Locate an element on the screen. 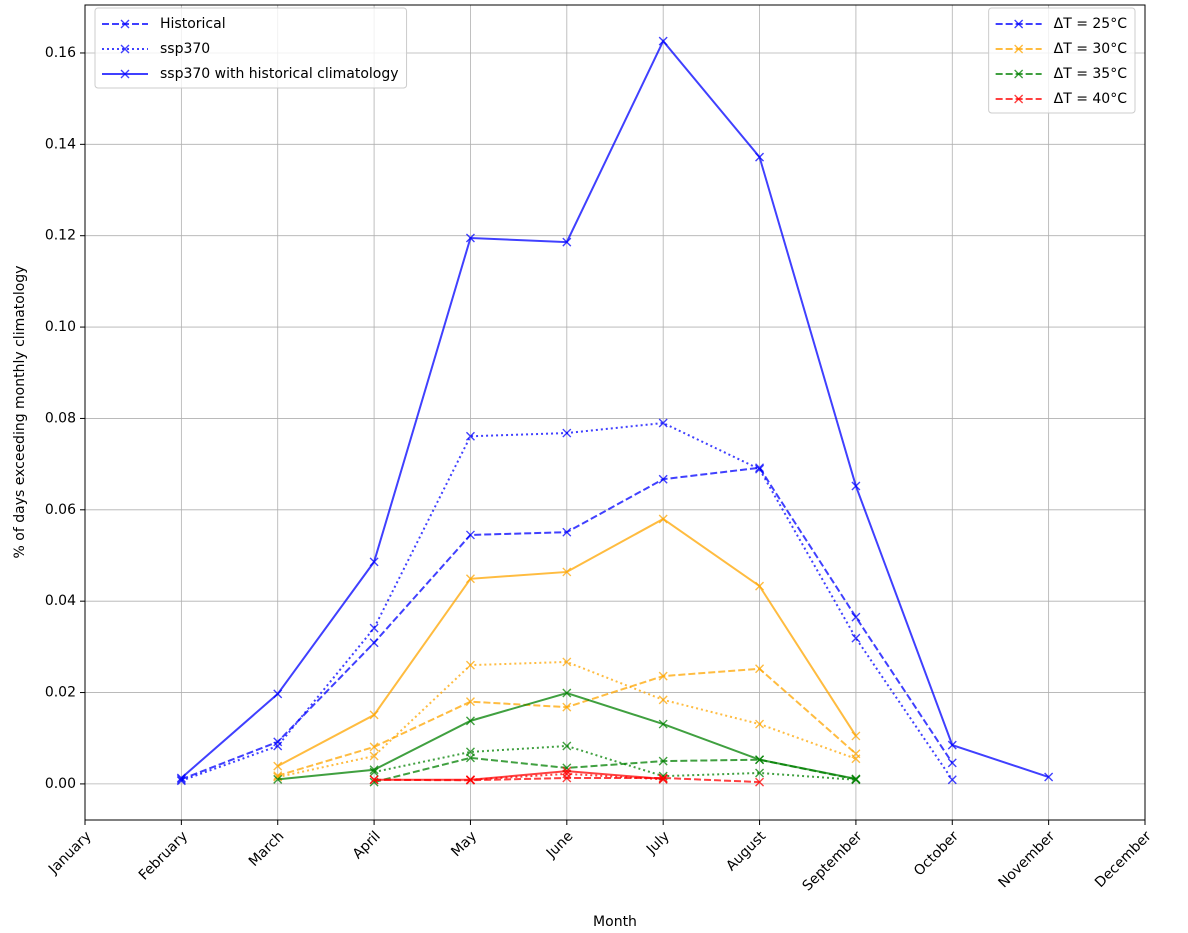 This screenshot has height=933, width=1188. legend-label: ssp370 is located at coordinates (185, 49).